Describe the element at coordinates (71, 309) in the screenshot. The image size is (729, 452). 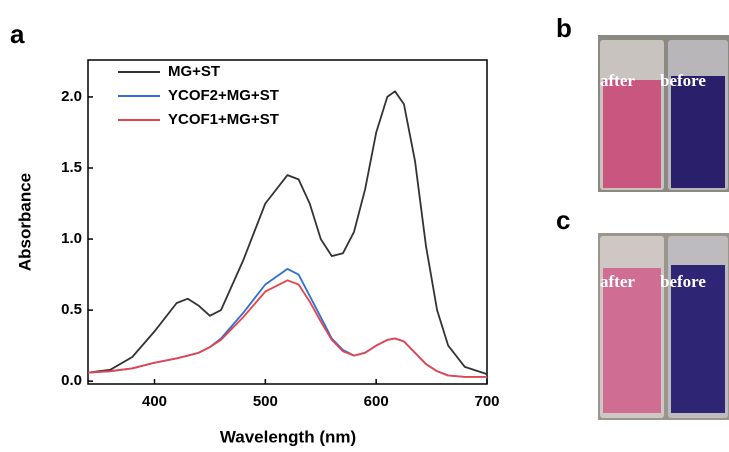
I see `y-tick-label: 0.5` at that location.